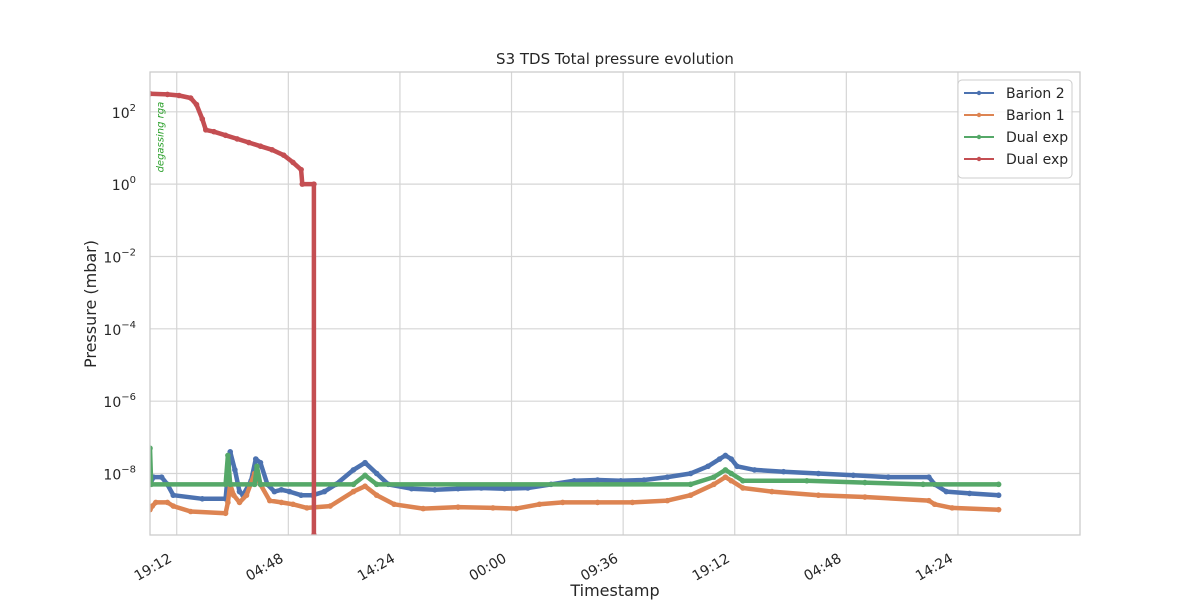 The height and width of the screenshot is (604, 1200). What do you see at coordinates (615, 59) in the screenshot?
I see `chart-title: S3 TDS Total pressure evolution` at bounding box center [615, 59].